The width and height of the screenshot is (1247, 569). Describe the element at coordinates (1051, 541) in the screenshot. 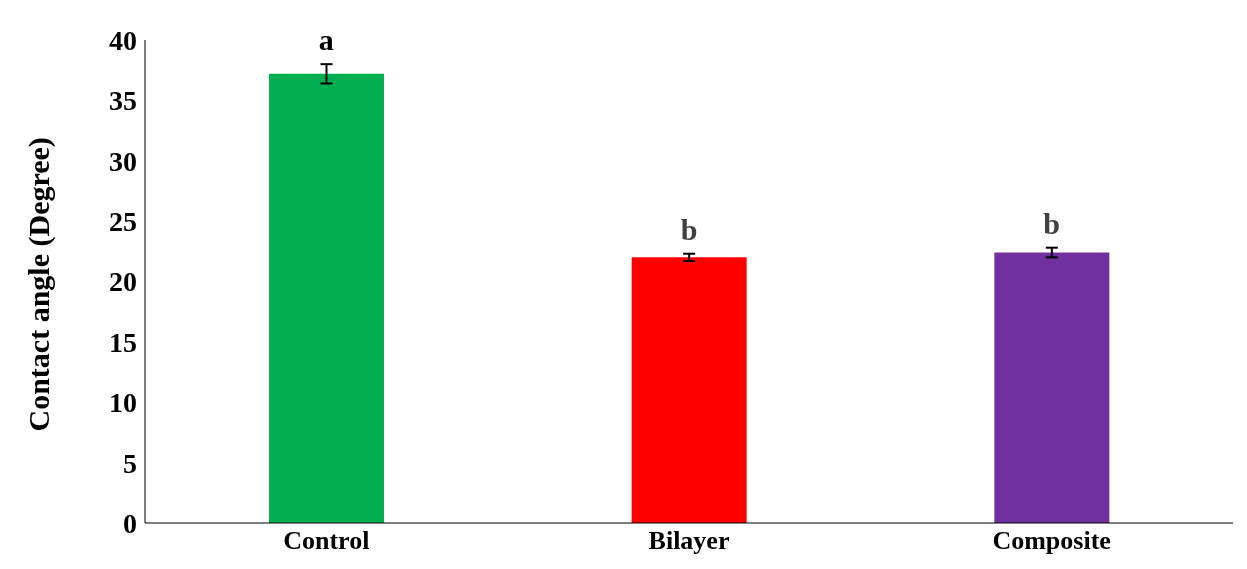

I see `x-tick-label: Composite` at that location.